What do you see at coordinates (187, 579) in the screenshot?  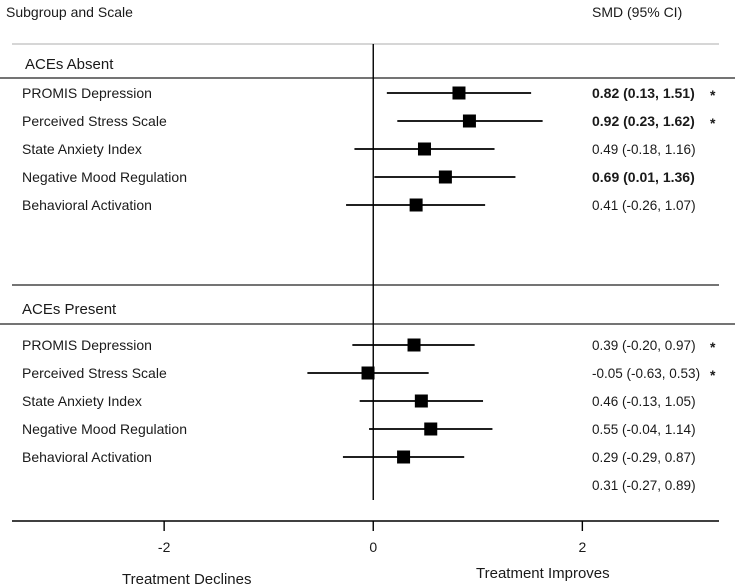 I see `x-caption-treatment-declines: Treatment Declines` at bounding box center [187, 579].